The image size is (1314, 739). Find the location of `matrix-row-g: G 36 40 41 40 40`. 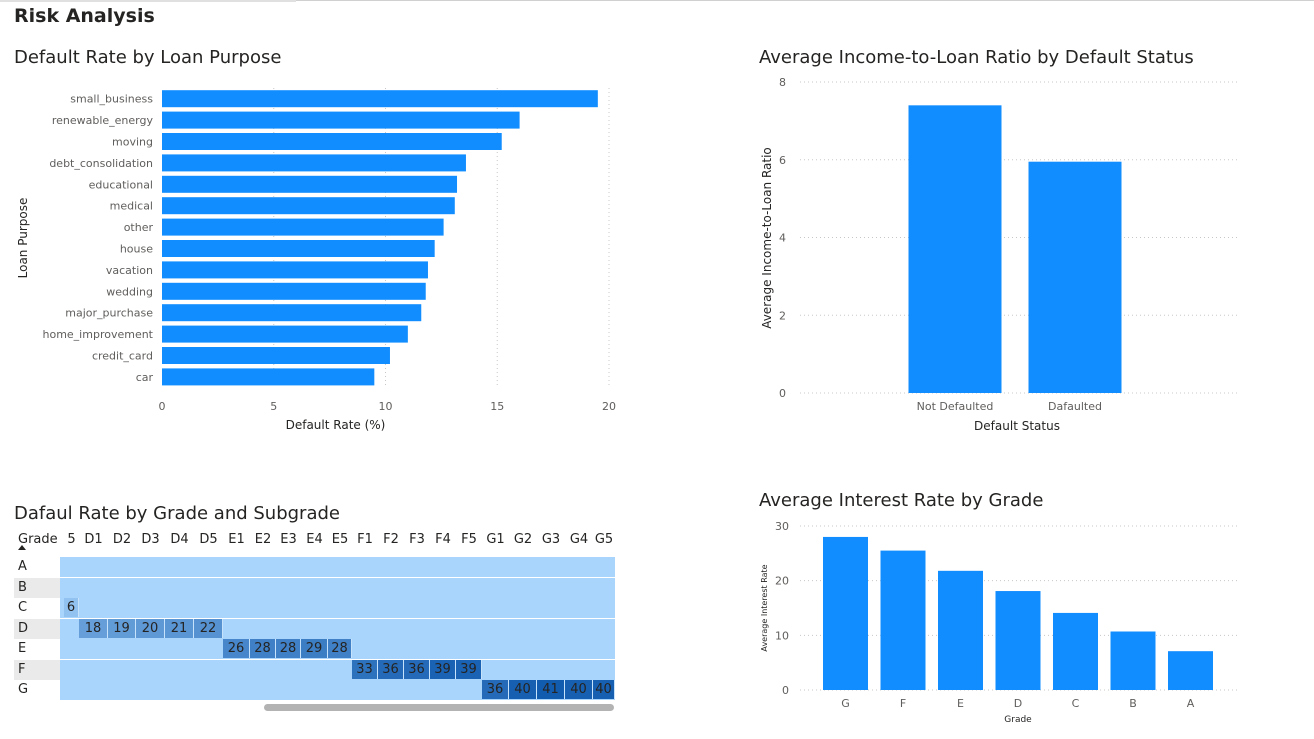

matrix-row-g: G 36 40 41 40 40 is located at coordinates (314, 690).